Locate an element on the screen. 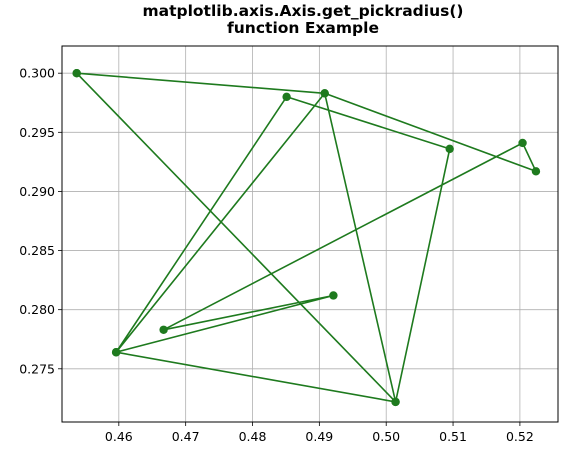  x-tick-label: 0.50 is located at coordinates (386, 436).